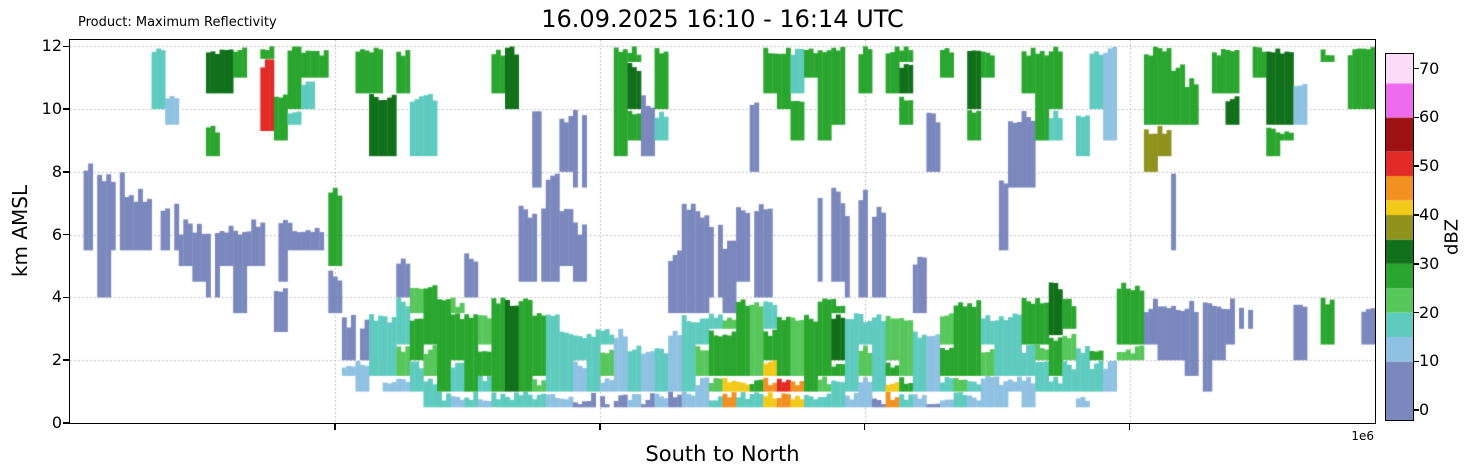  What do you see at coordinates (1424, 410) in the screenshot?
I see `colorbar-tick-label: 0` at bounding box center [1424, 410].